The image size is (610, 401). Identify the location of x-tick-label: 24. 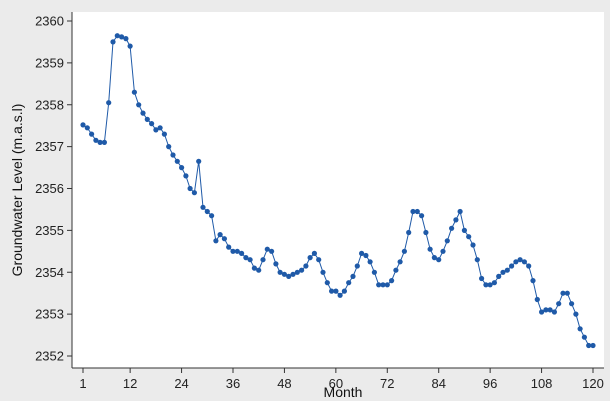
(181, 383).